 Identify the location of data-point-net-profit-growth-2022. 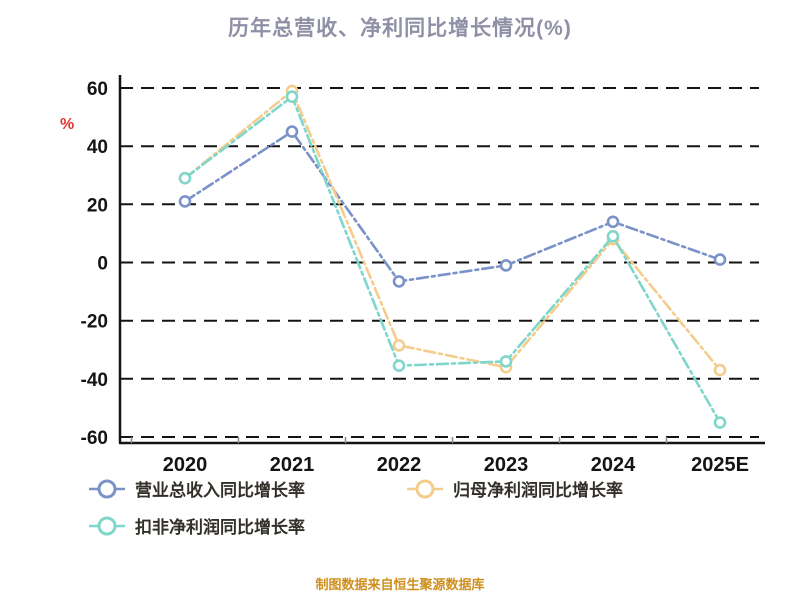
(399, 345).